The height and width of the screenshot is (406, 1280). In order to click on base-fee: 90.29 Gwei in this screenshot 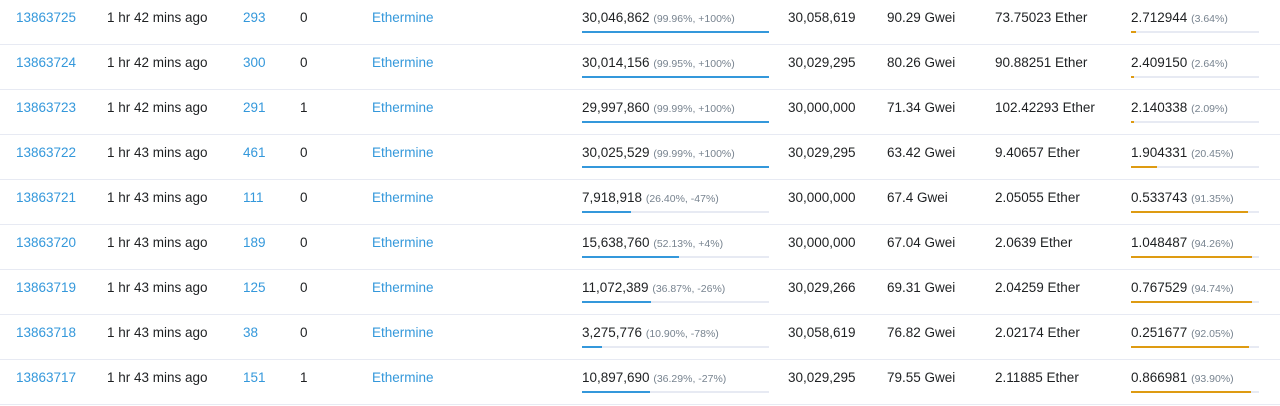, I will do `click(921, 17)`.